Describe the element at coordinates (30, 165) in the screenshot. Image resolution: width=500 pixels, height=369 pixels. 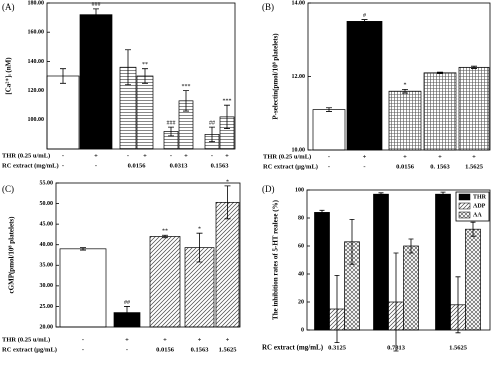
I see `row-label: RC extract (mg/mL)` at that location.